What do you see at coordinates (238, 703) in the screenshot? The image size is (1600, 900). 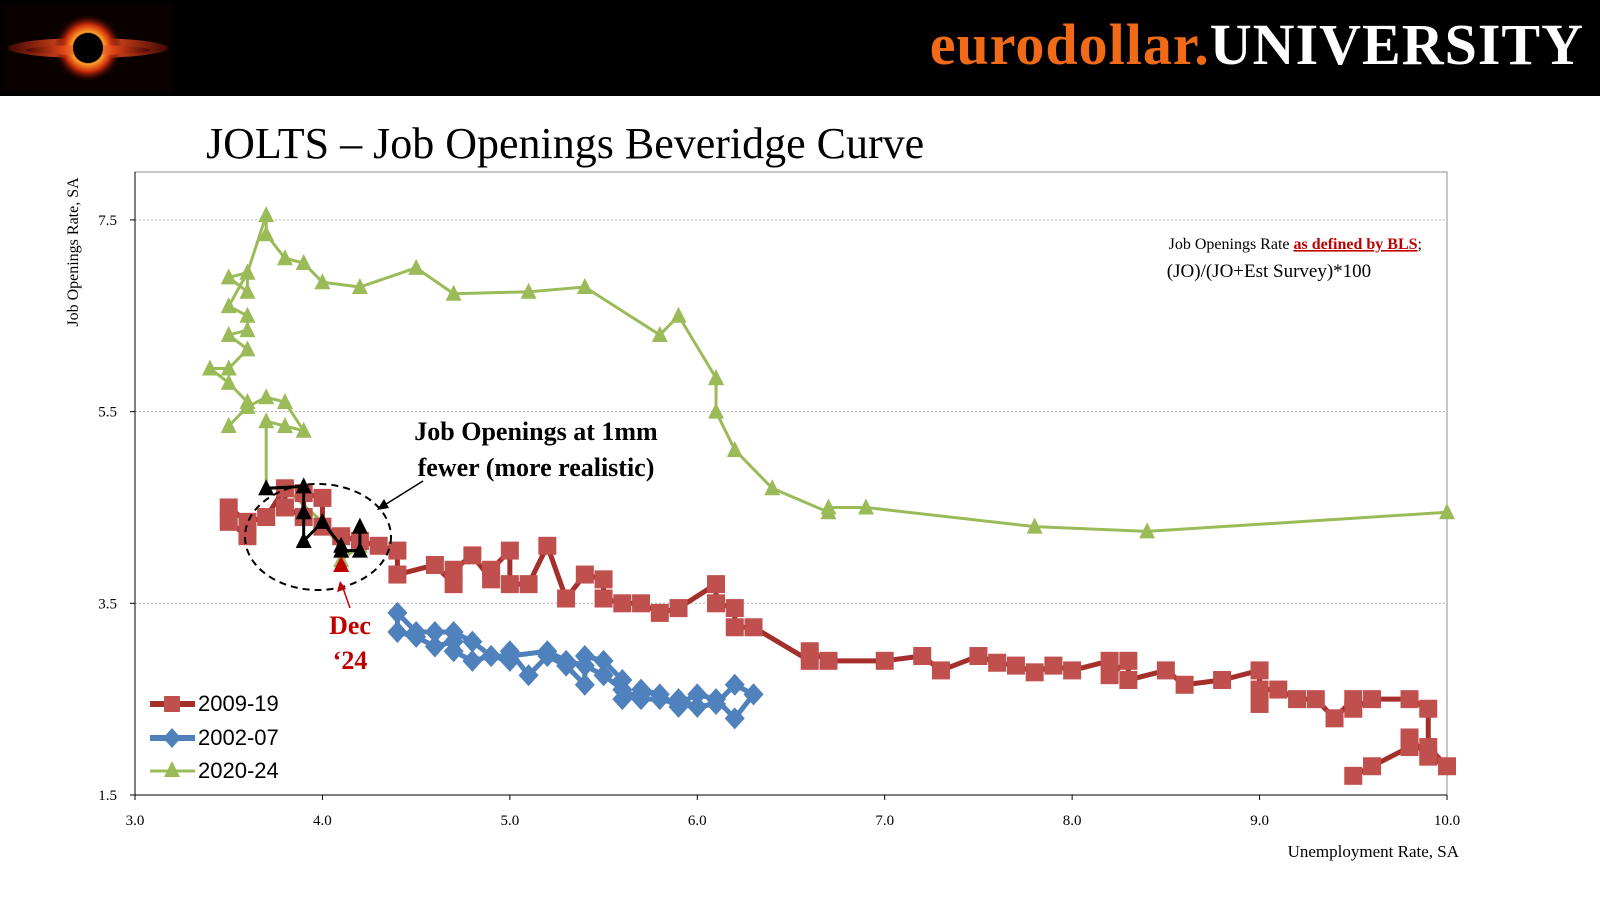 I see `legend-label-2009-19: 2009-19` at bounding box center [238, 703].